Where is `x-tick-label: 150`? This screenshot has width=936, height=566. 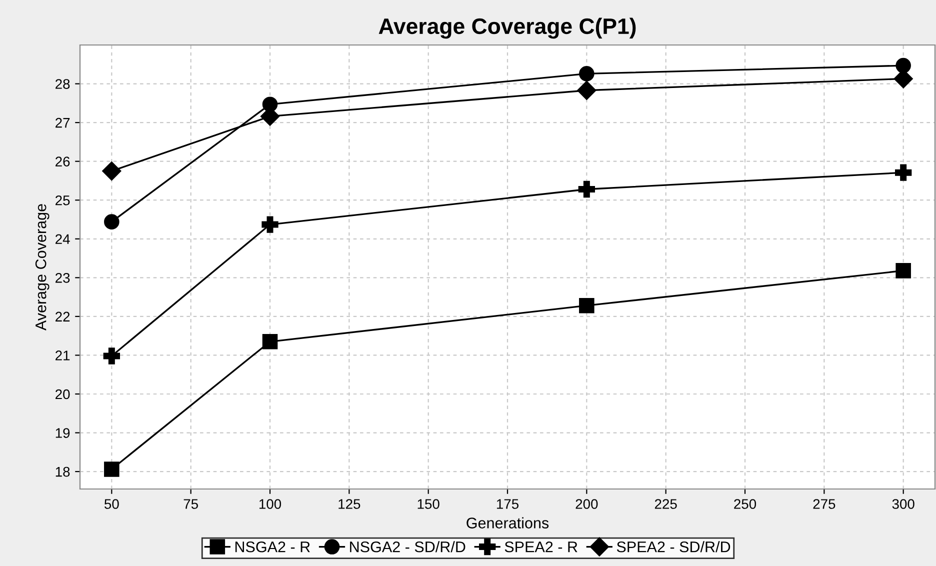 x-tick-label: 150 is located at coordinates (429, 504).